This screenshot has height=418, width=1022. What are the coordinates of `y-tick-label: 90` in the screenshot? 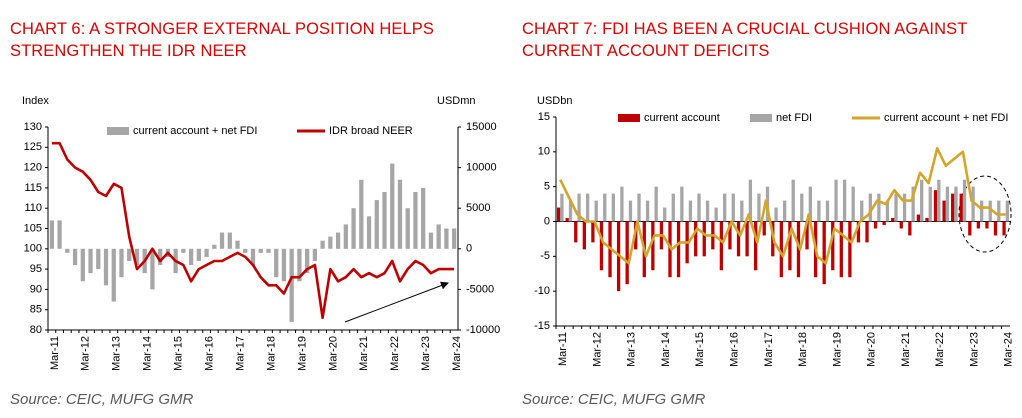 It's located at (36, 289).